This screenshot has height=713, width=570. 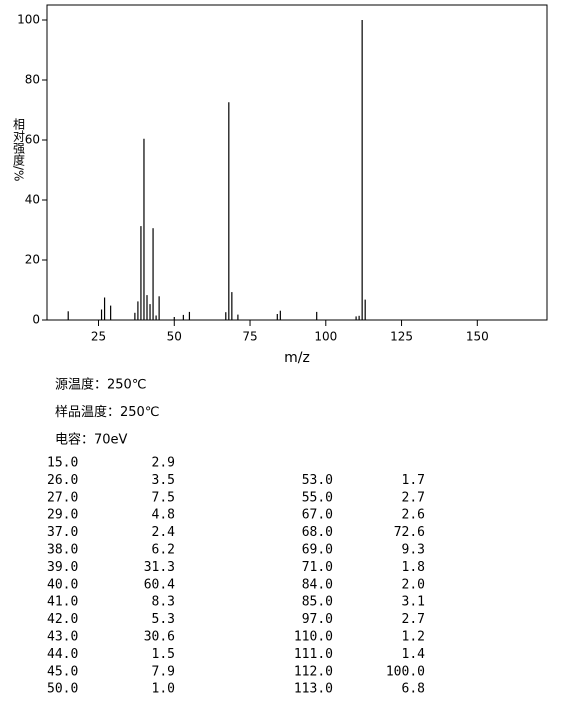 What do you see at coordinates (32, 200) in the screenshot?
I see `y-tick-label: 40` at bounding box center [32, 200].